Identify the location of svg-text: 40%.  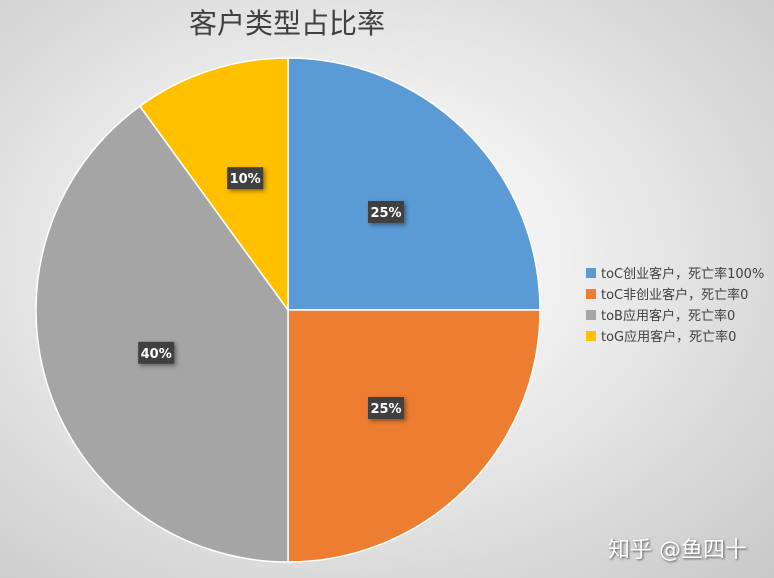
(156, 354).